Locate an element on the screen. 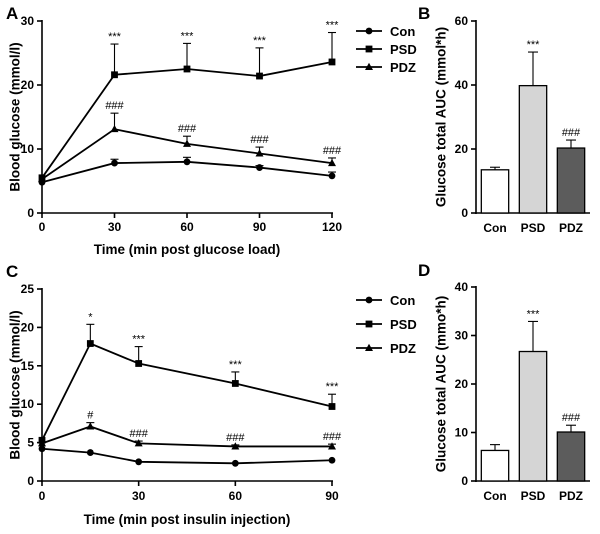 The width and height of the screenshot is (600, 534). panel-letter: B is located at coordinates (424, 13).